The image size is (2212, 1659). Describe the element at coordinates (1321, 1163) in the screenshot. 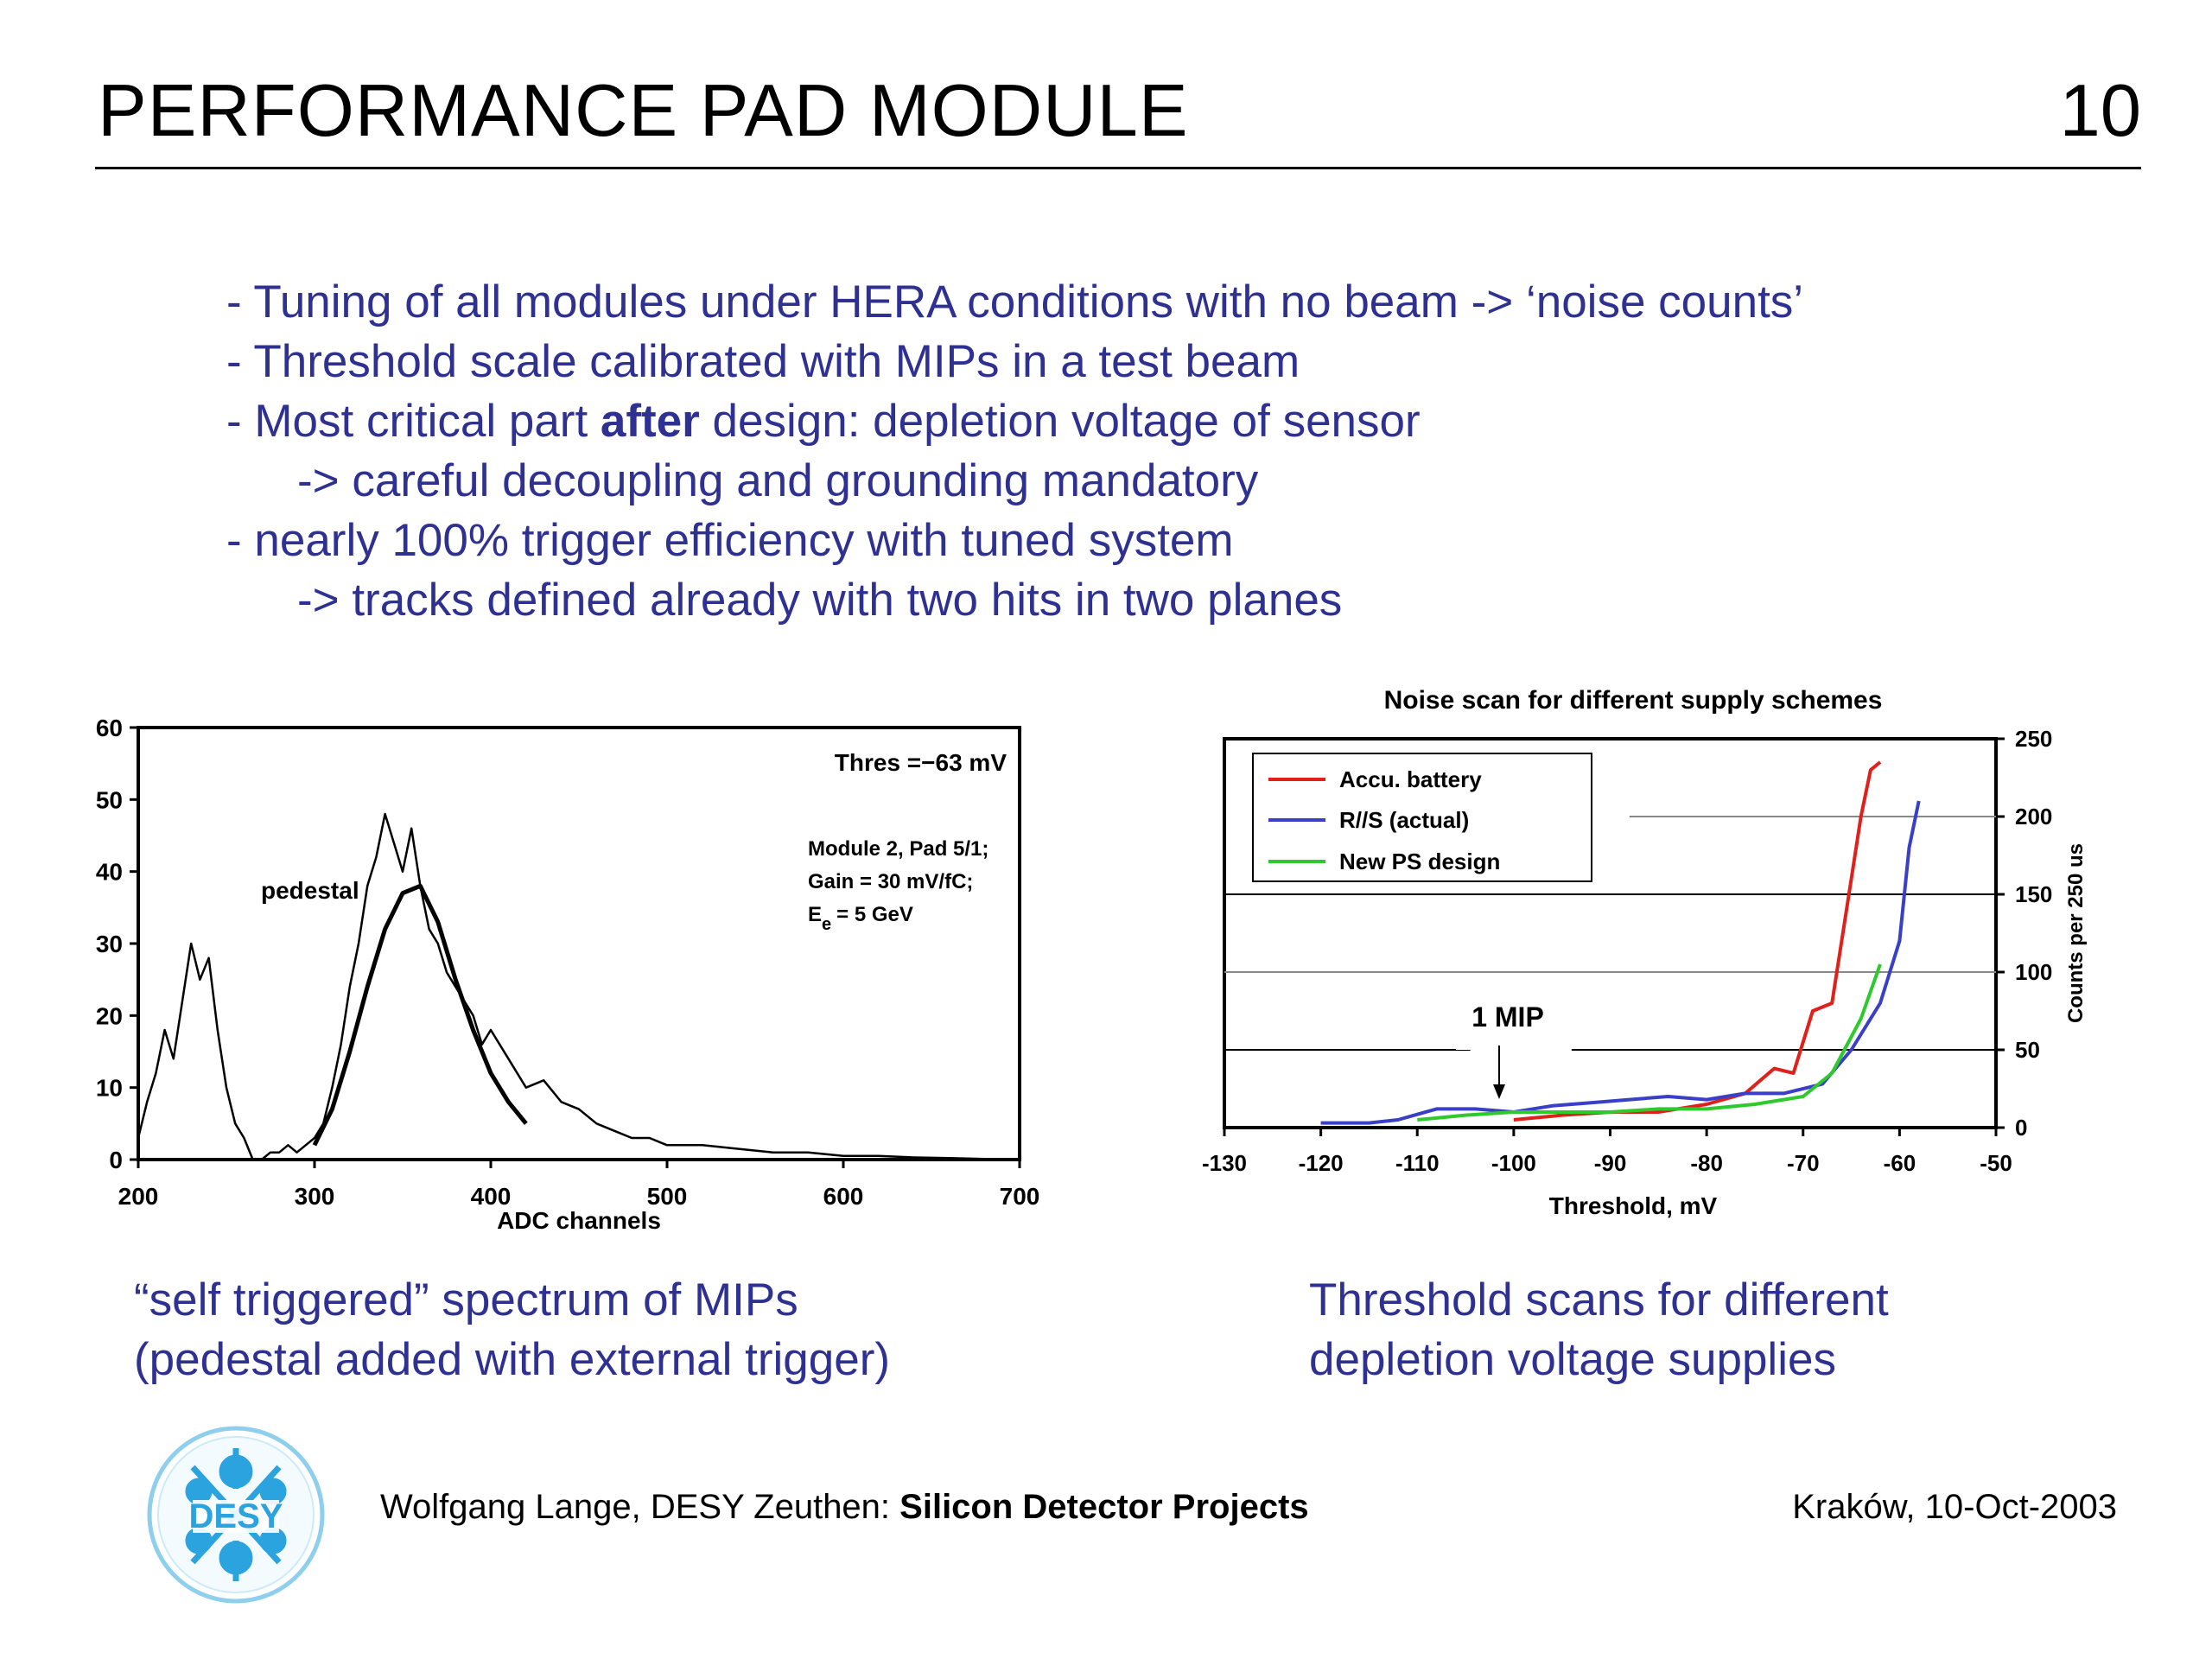

I see `x-tick-label: -120` at that location.